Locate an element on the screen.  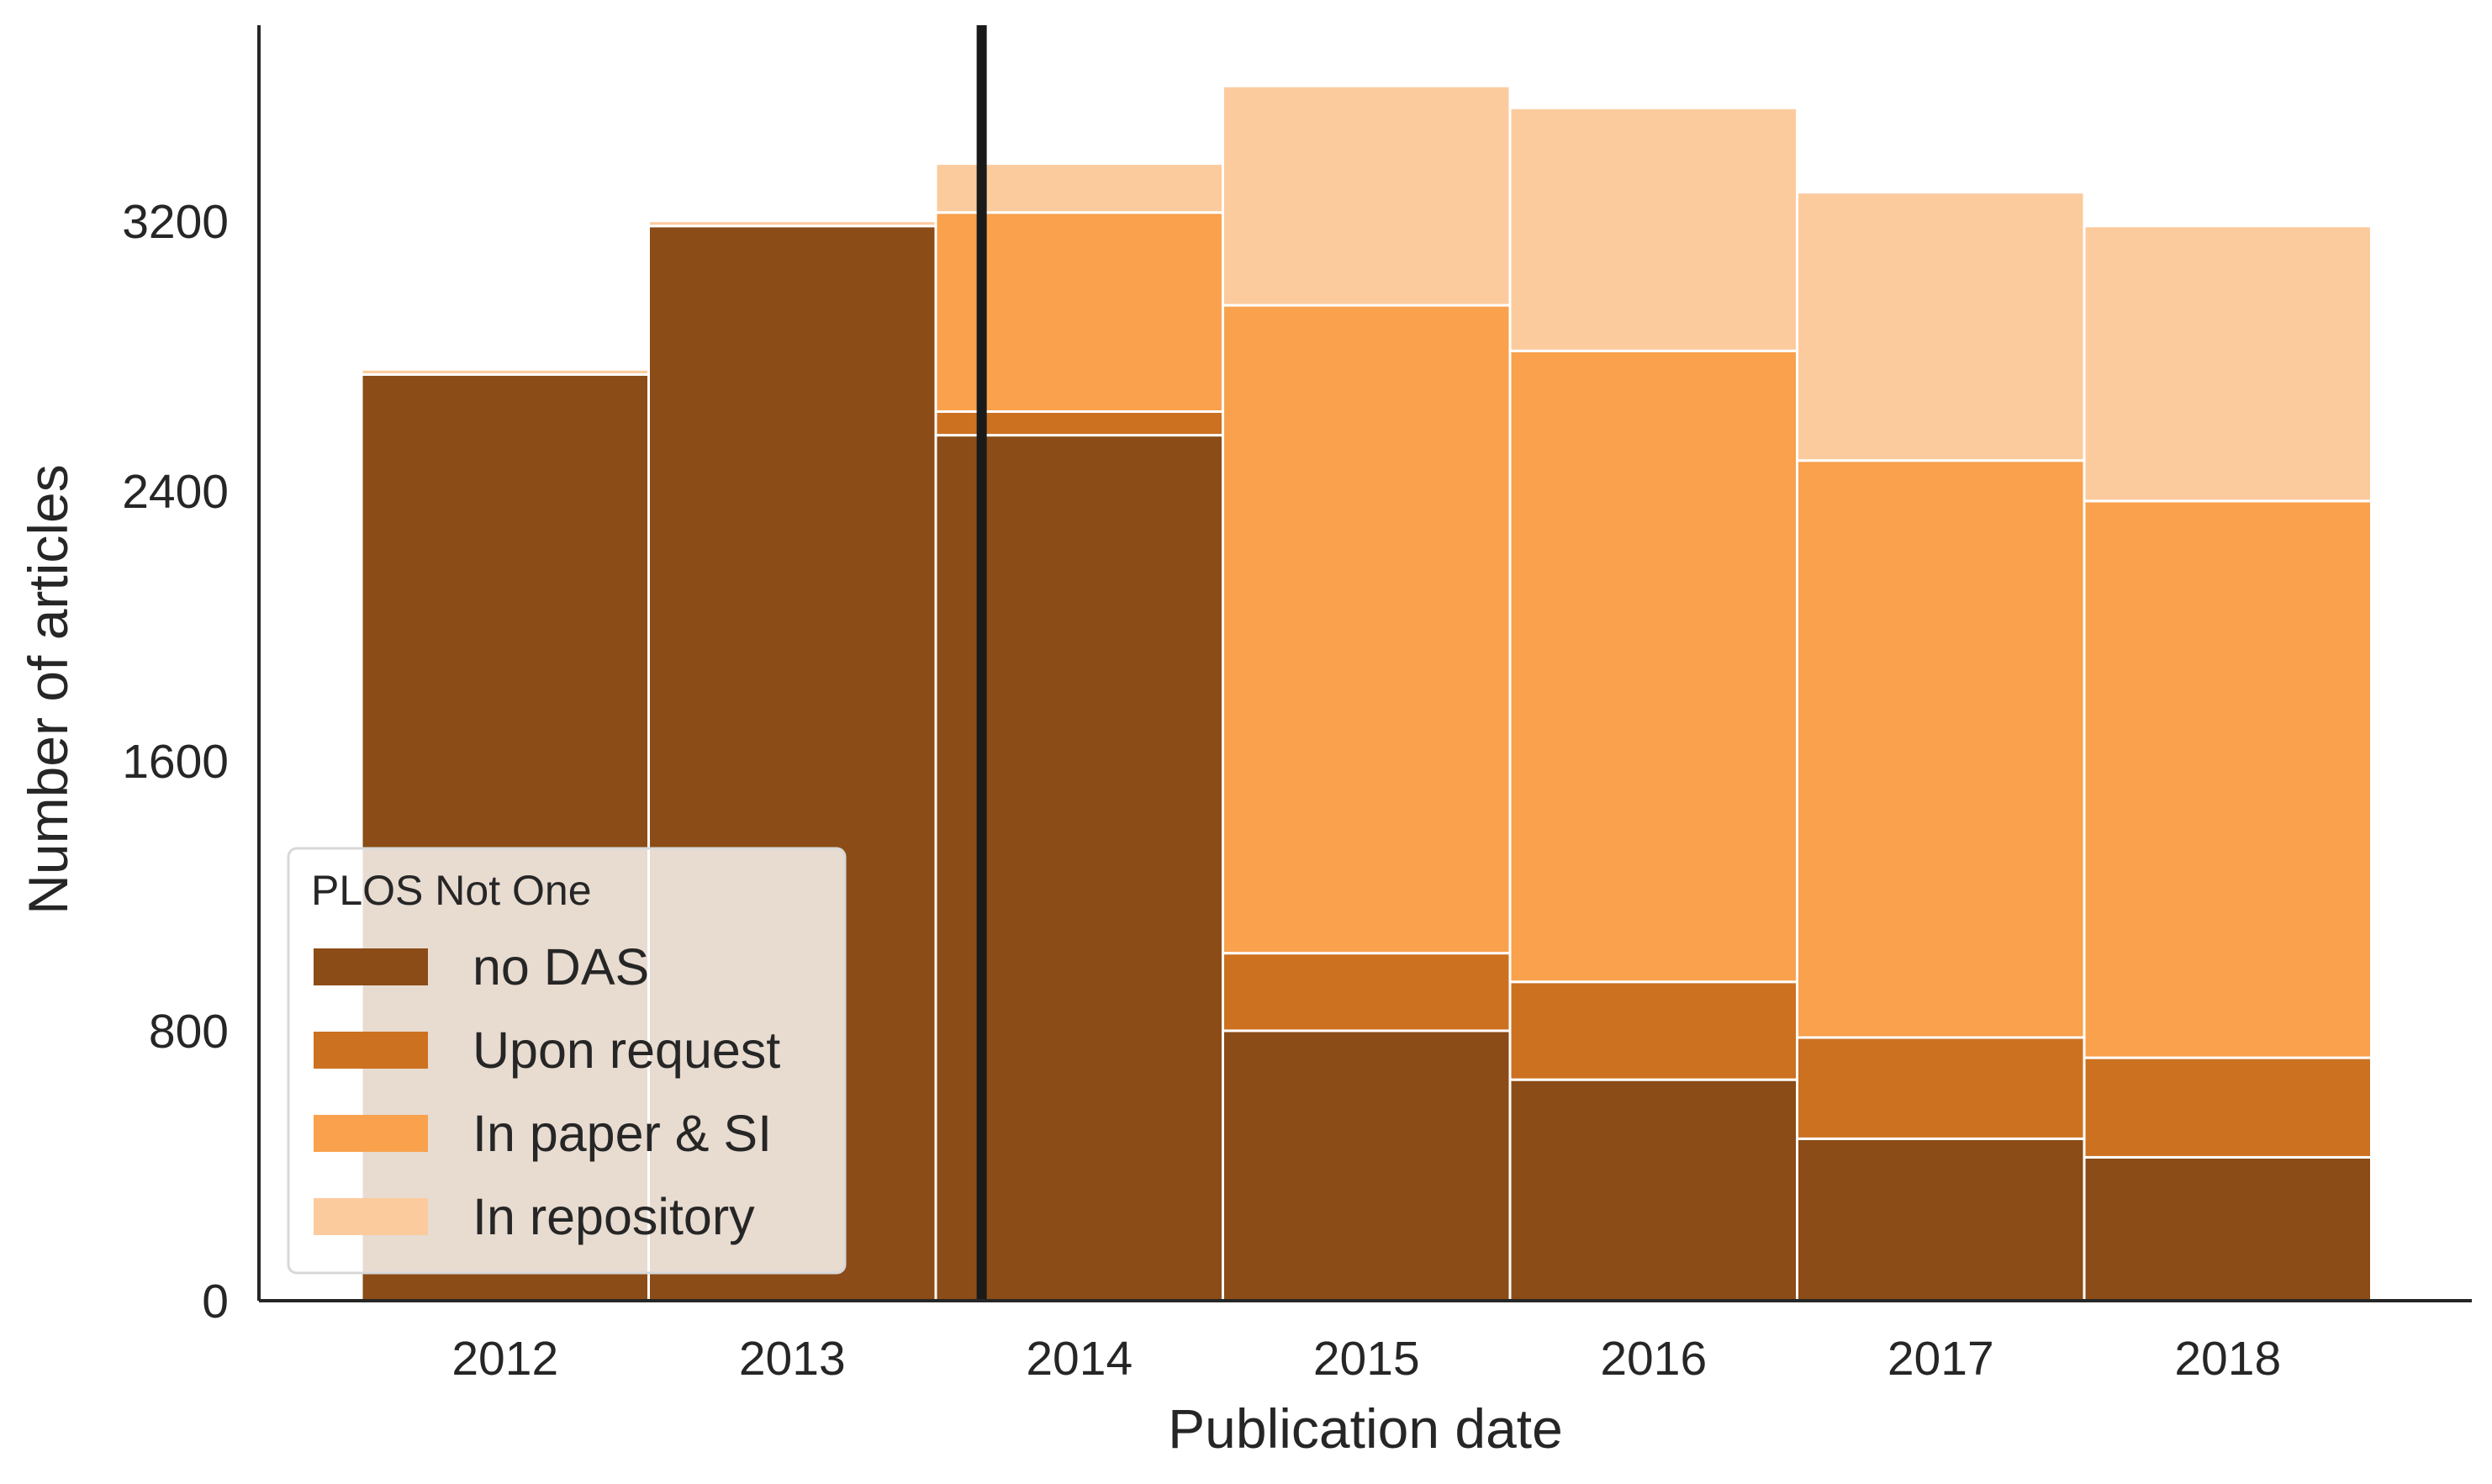
legend-title: PLOS Not One is located at coordinates (451, 890).